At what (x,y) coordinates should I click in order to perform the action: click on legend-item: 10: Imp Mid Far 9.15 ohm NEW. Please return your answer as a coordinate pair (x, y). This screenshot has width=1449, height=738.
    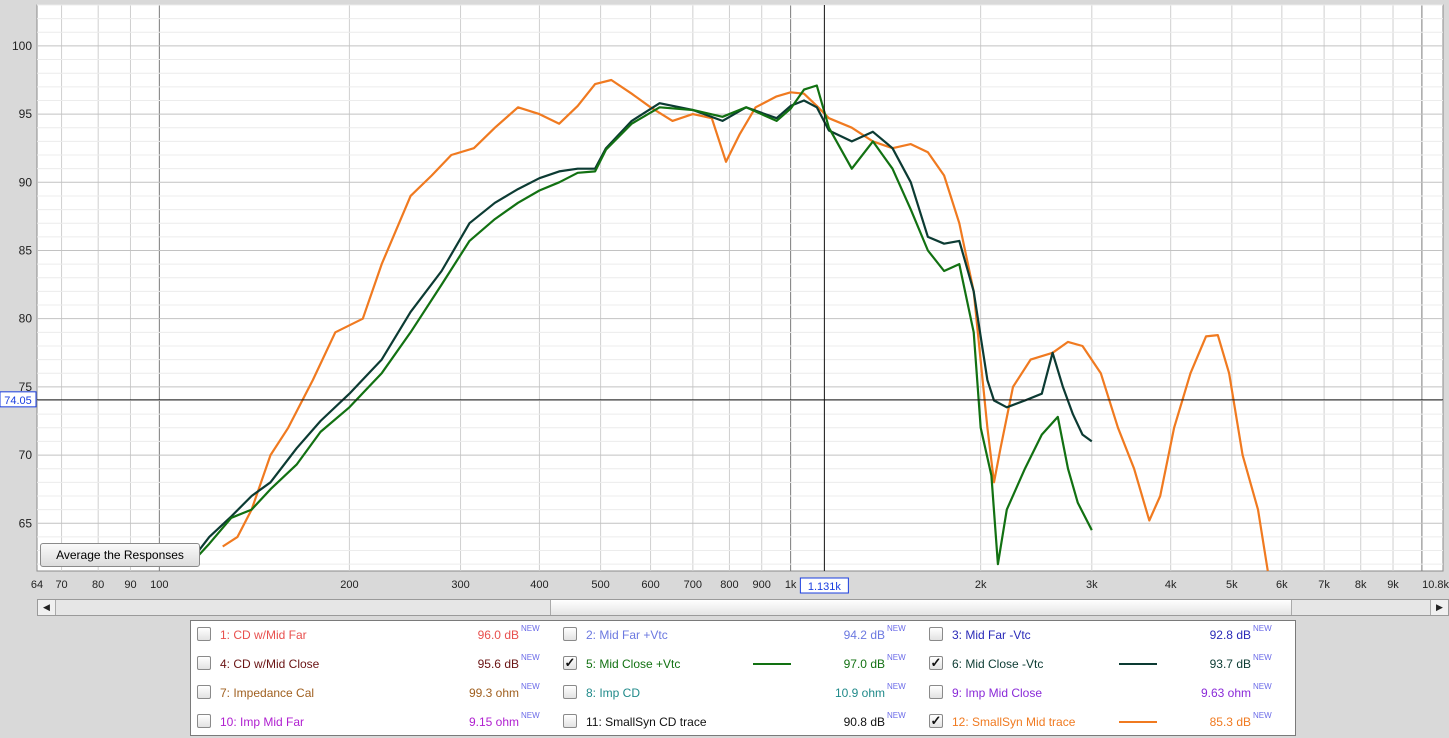
    Looking at the image, I should click on (374, 722).